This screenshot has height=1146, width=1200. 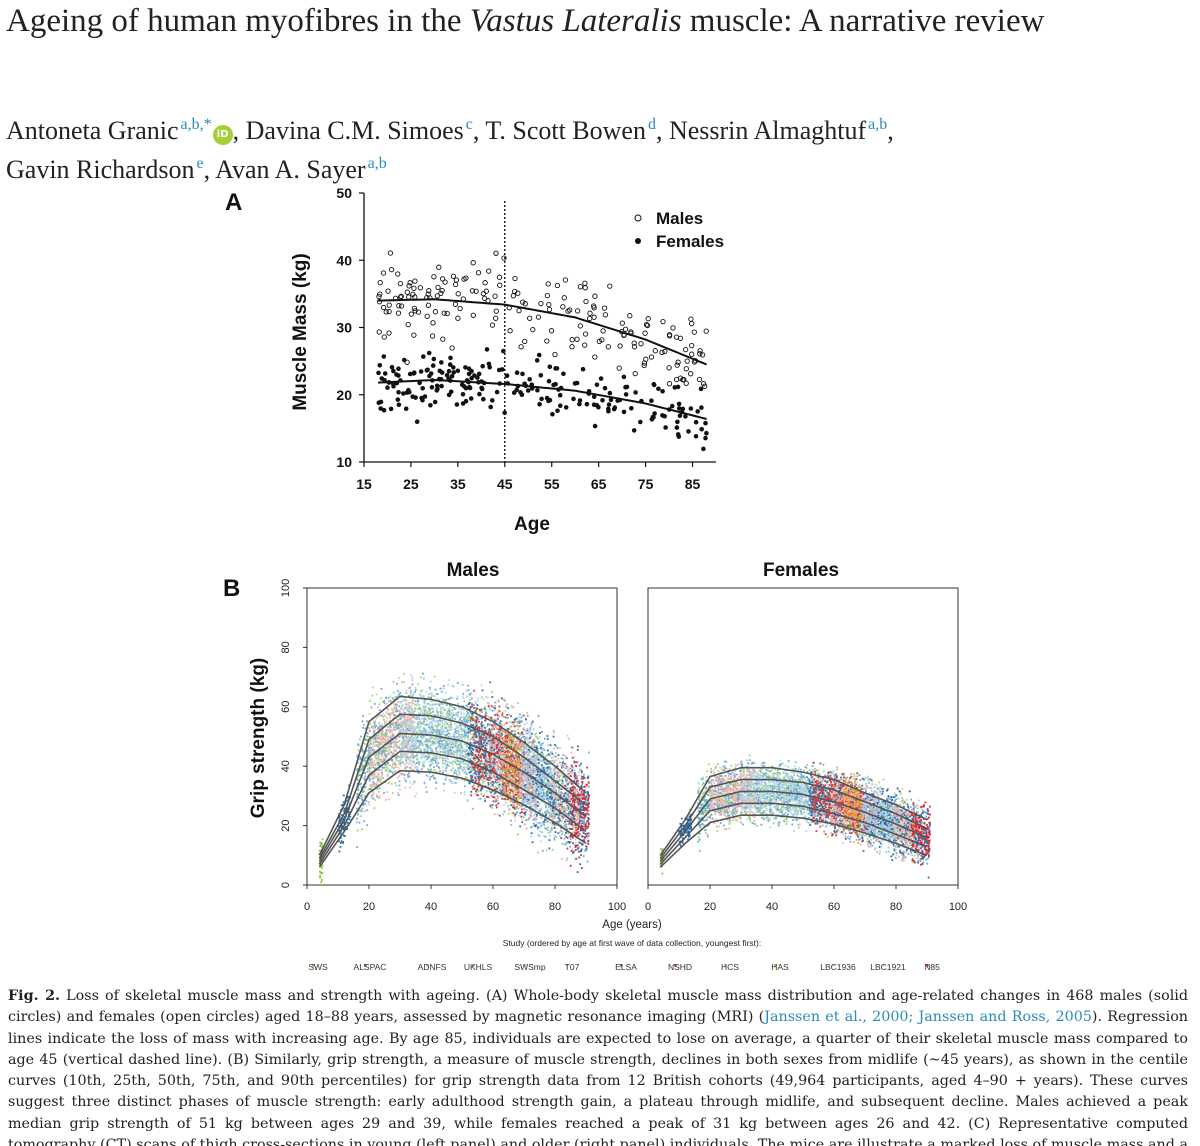 I want to click on author-name: Nessrin Almaghtuf, so click(x=767, y=130).